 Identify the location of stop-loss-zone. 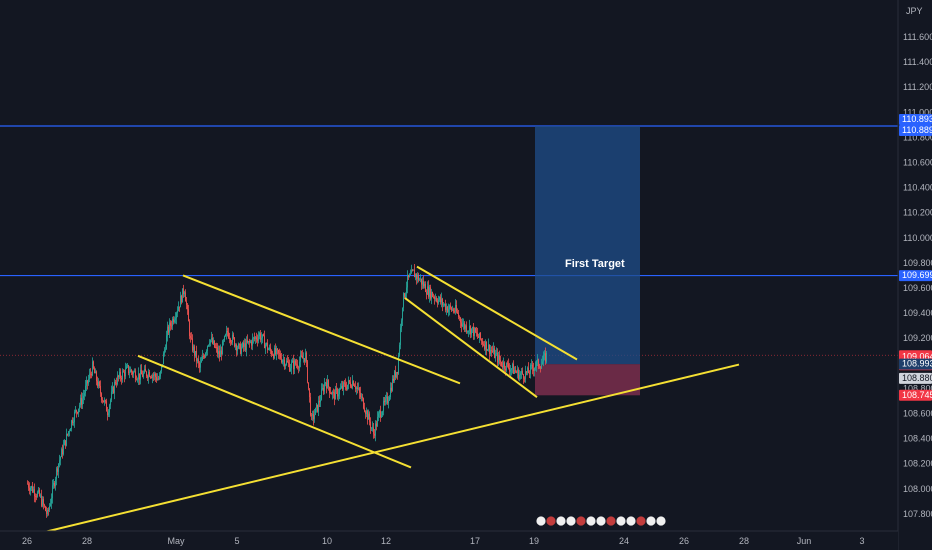
(587, 380).